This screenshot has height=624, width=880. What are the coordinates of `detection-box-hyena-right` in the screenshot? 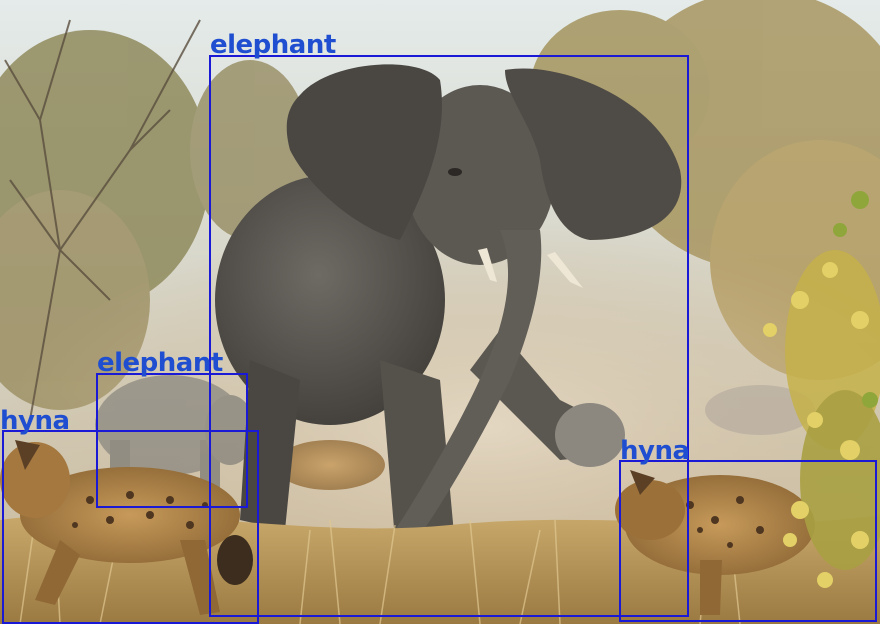 It's located at (748, 541).